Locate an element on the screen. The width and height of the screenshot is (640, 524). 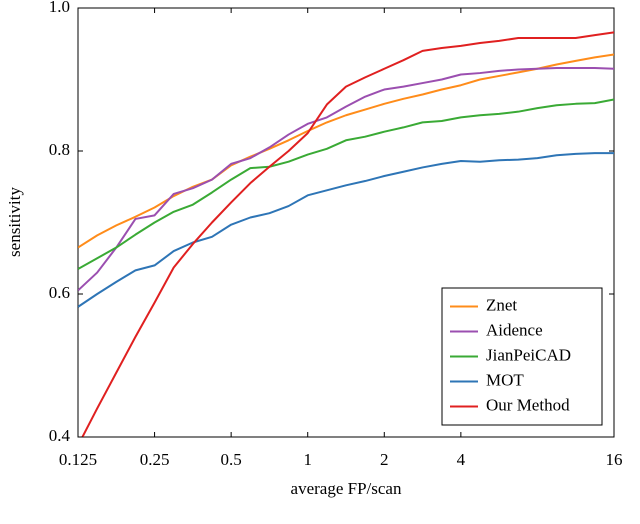
y-axis-label: sensitivity is located at coordinates (14, 222).